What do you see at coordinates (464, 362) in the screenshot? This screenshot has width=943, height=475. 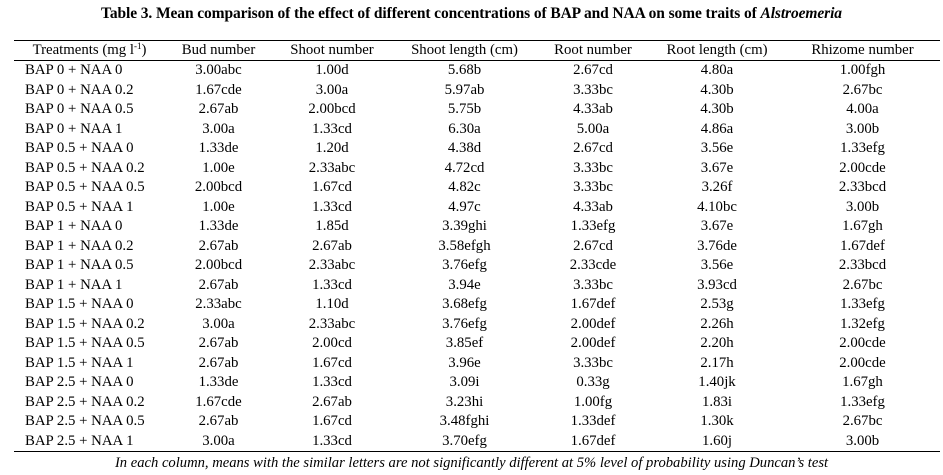 I see `shoot-length-cell: 3.96e` at bounding box center [464, 362].